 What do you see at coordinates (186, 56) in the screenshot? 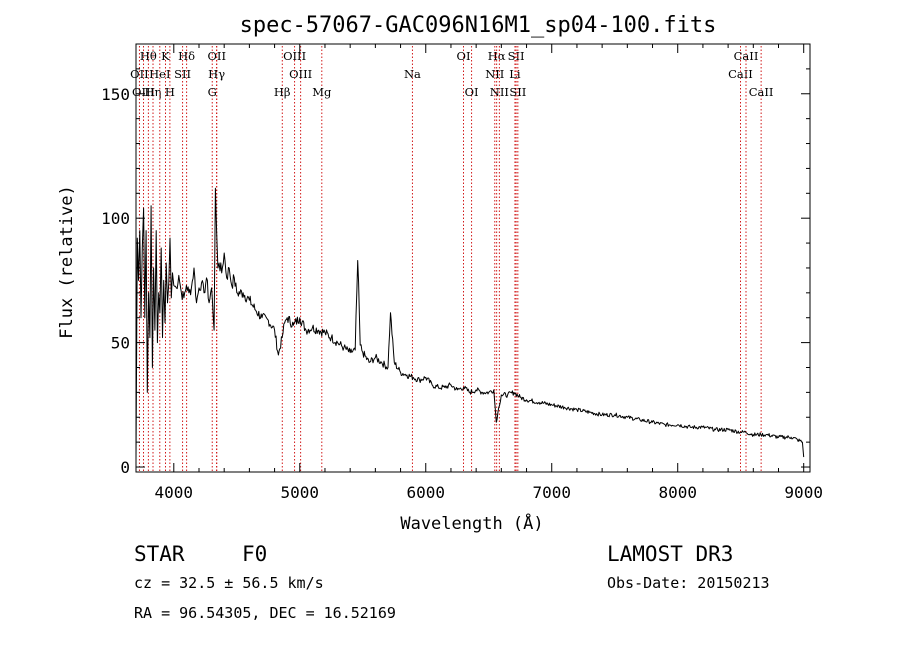
I see `line-label-8: Hδ` at bounding box center [186, 56].